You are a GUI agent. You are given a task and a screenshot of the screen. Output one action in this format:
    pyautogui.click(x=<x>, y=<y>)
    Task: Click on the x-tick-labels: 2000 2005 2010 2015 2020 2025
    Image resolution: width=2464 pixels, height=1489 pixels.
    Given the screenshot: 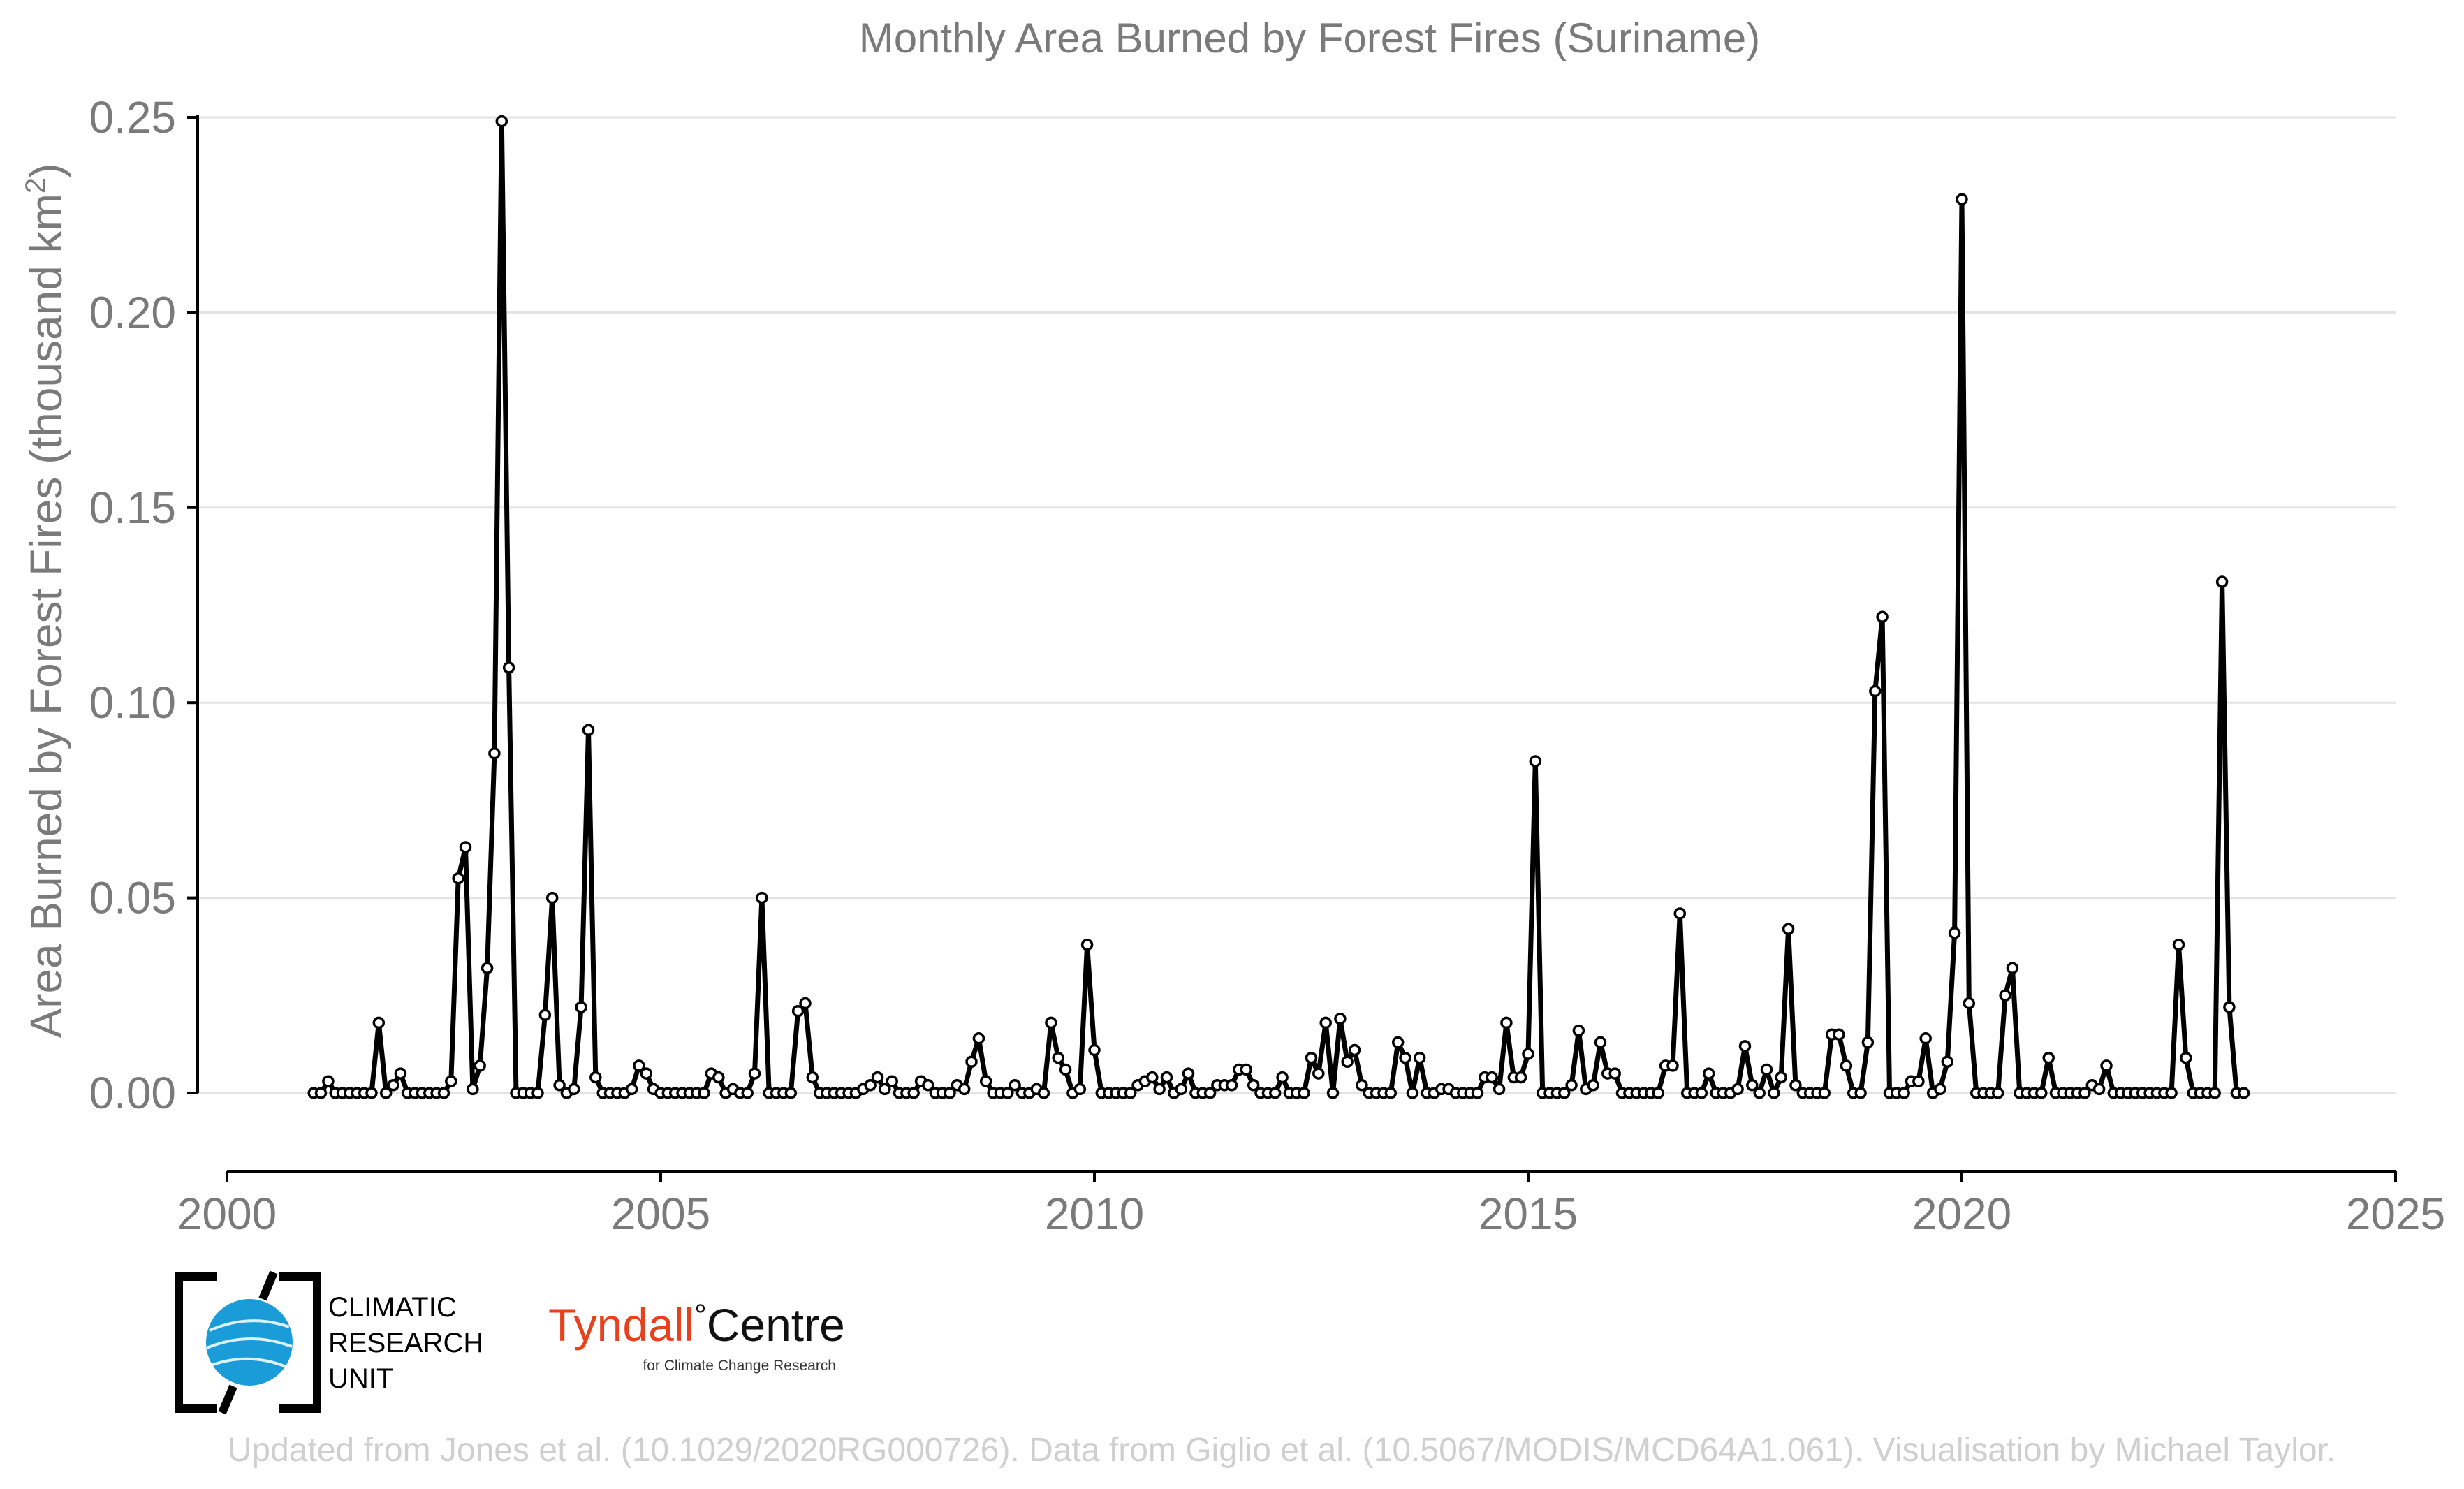 What is the action you would take?
    pyautogui.click(x=1311, y=1214)
    